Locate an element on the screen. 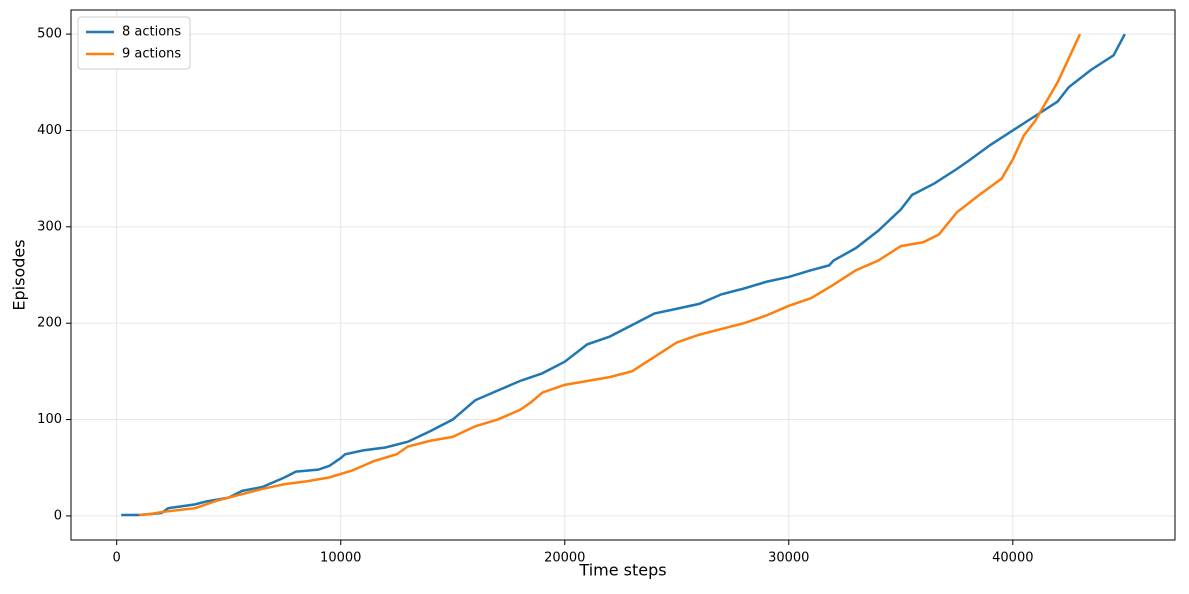  x-axis-label: Time steps is located at coordinates (622, 570).